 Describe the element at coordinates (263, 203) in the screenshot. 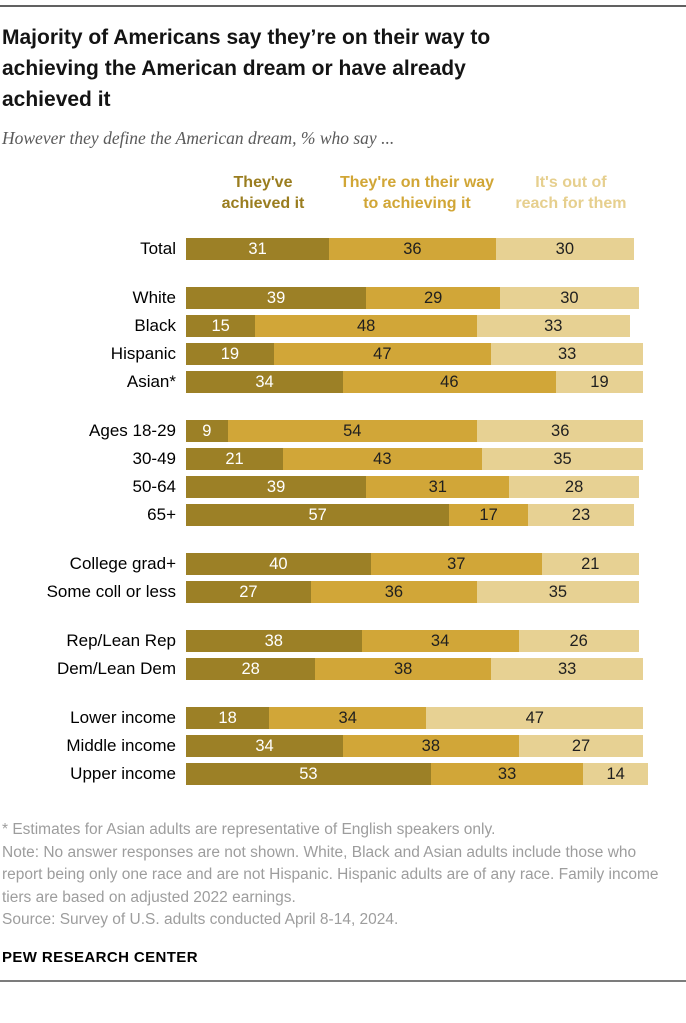

I see `legend-label: achieved it` at that location.